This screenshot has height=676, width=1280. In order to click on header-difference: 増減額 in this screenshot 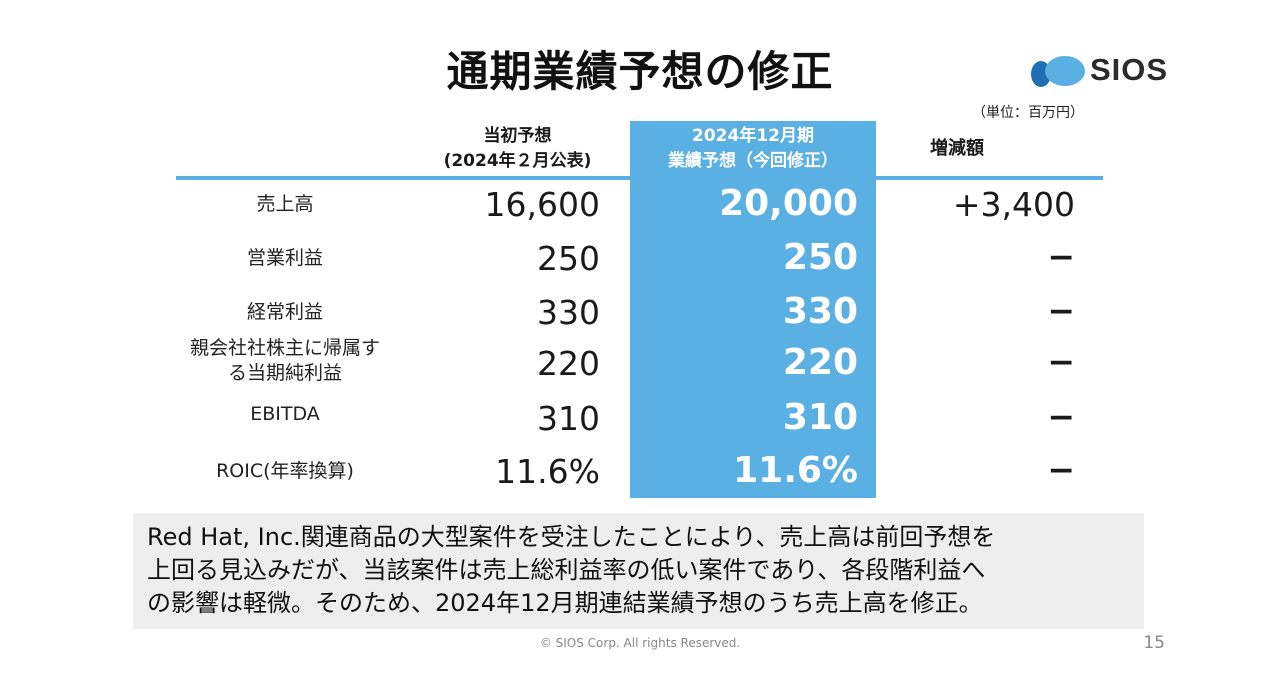, I will do `click(957, 148)`.